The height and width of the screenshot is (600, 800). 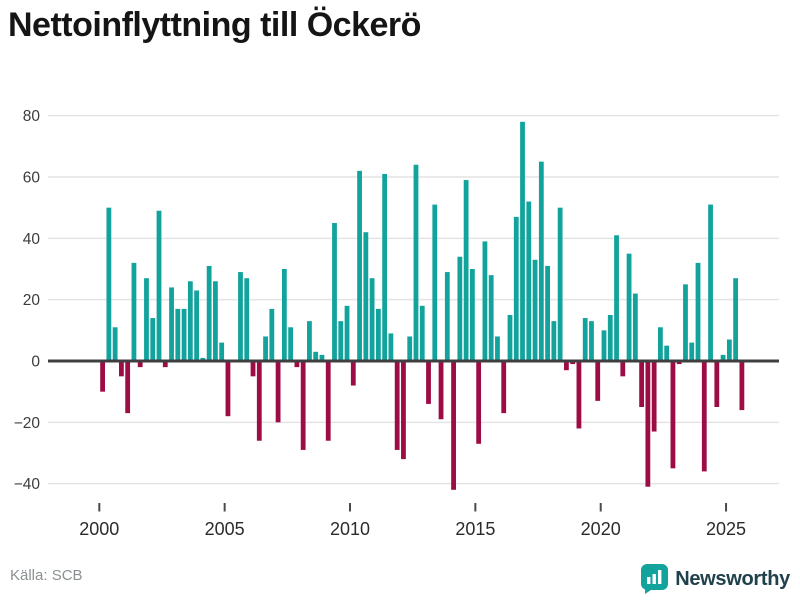 What do you see at coordinates (32, 116) in the screenshot?
I see `y-axis-label: 80` at bounding box center [32, 116].